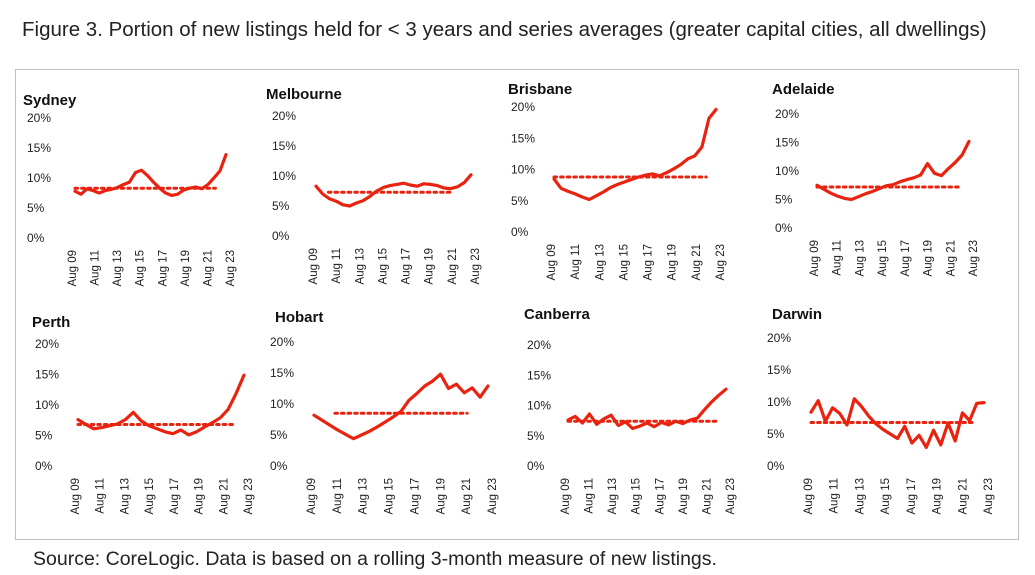 This screenshot has height=575, width=1035. What do you see at coordinates (797, 314) in the screenshot?
I see `panel-title: Darwin` at bounding box center [797, 314].